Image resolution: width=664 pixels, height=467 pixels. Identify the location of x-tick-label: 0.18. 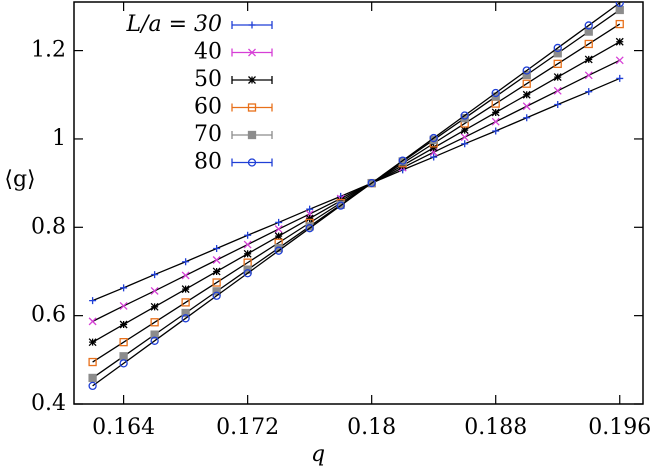
(371, 427).